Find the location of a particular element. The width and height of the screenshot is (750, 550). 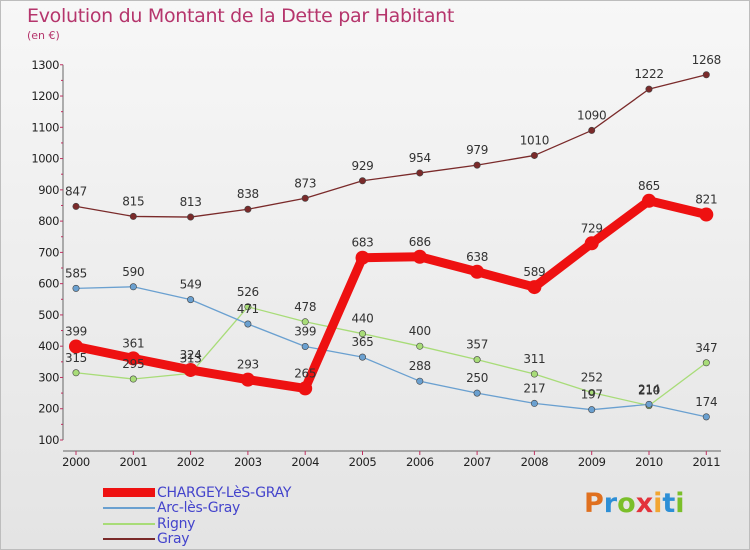

data-label-arc-les-gray: 197 is located at coordinates (592, 395).